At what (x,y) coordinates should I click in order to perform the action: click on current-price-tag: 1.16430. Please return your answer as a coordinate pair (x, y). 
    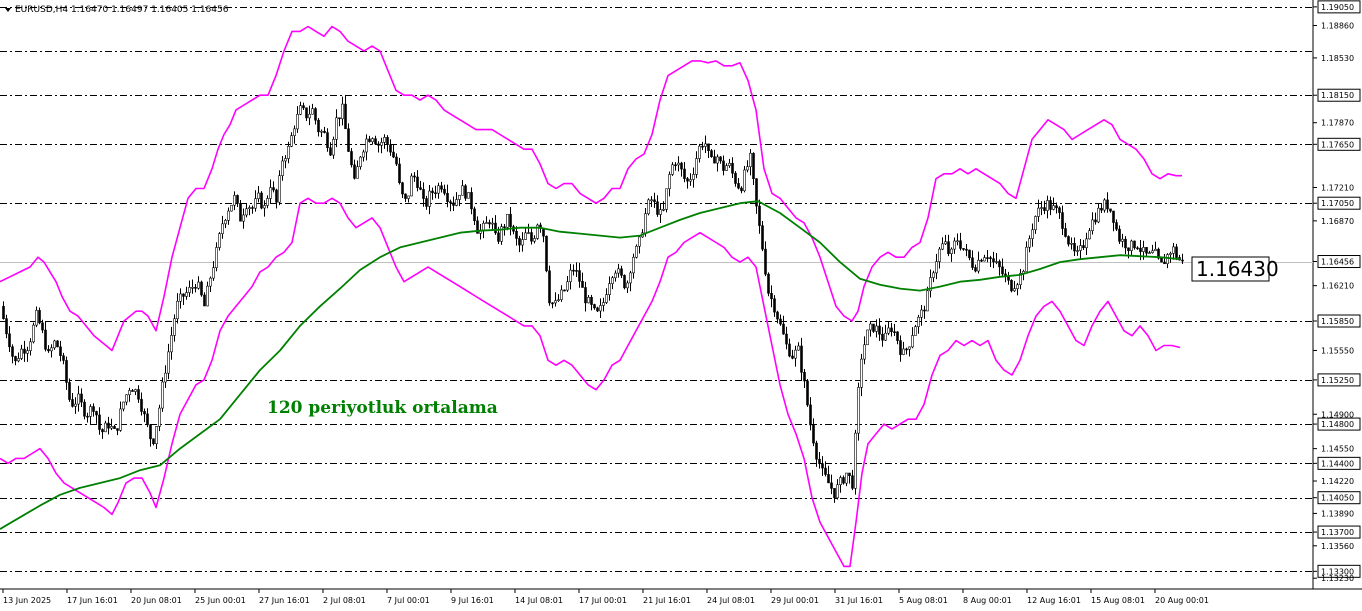
    Looking at the image, I should click on (1235, 269).